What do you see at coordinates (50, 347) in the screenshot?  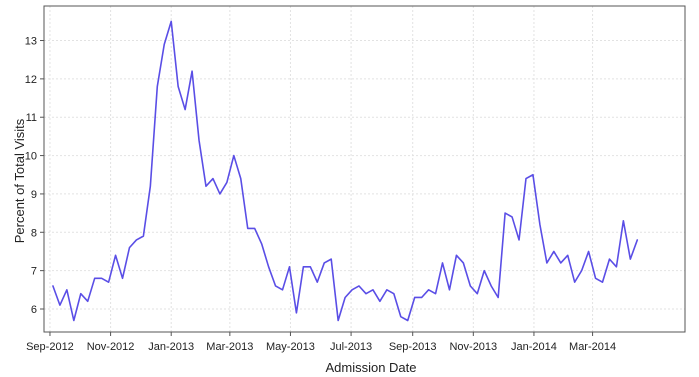 I see `x-tick-label: Sep-2012` at bounding box center [50, 347].